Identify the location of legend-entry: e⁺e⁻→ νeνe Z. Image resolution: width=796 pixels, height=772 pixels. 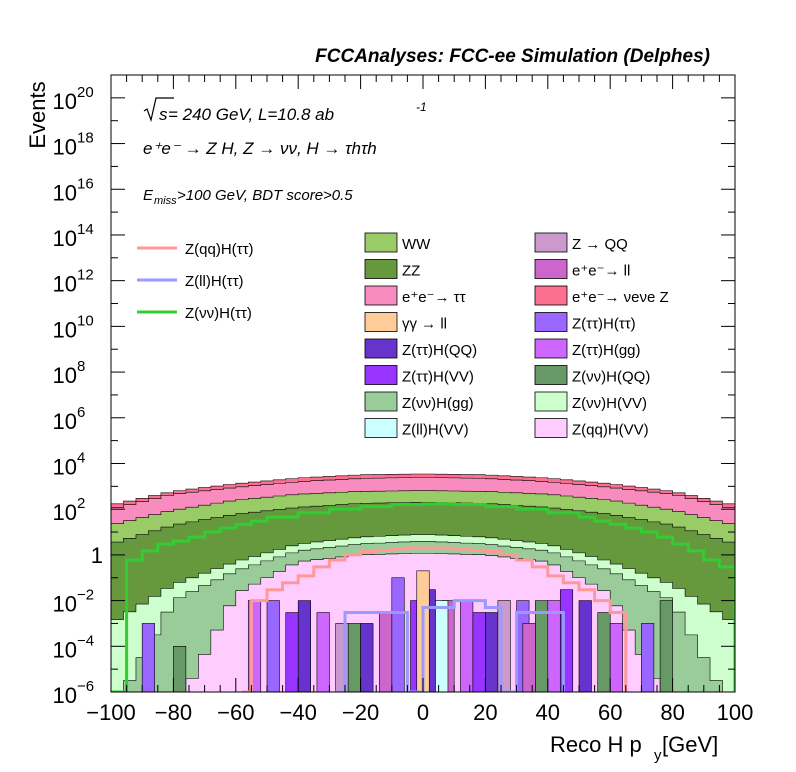
(601, 295).